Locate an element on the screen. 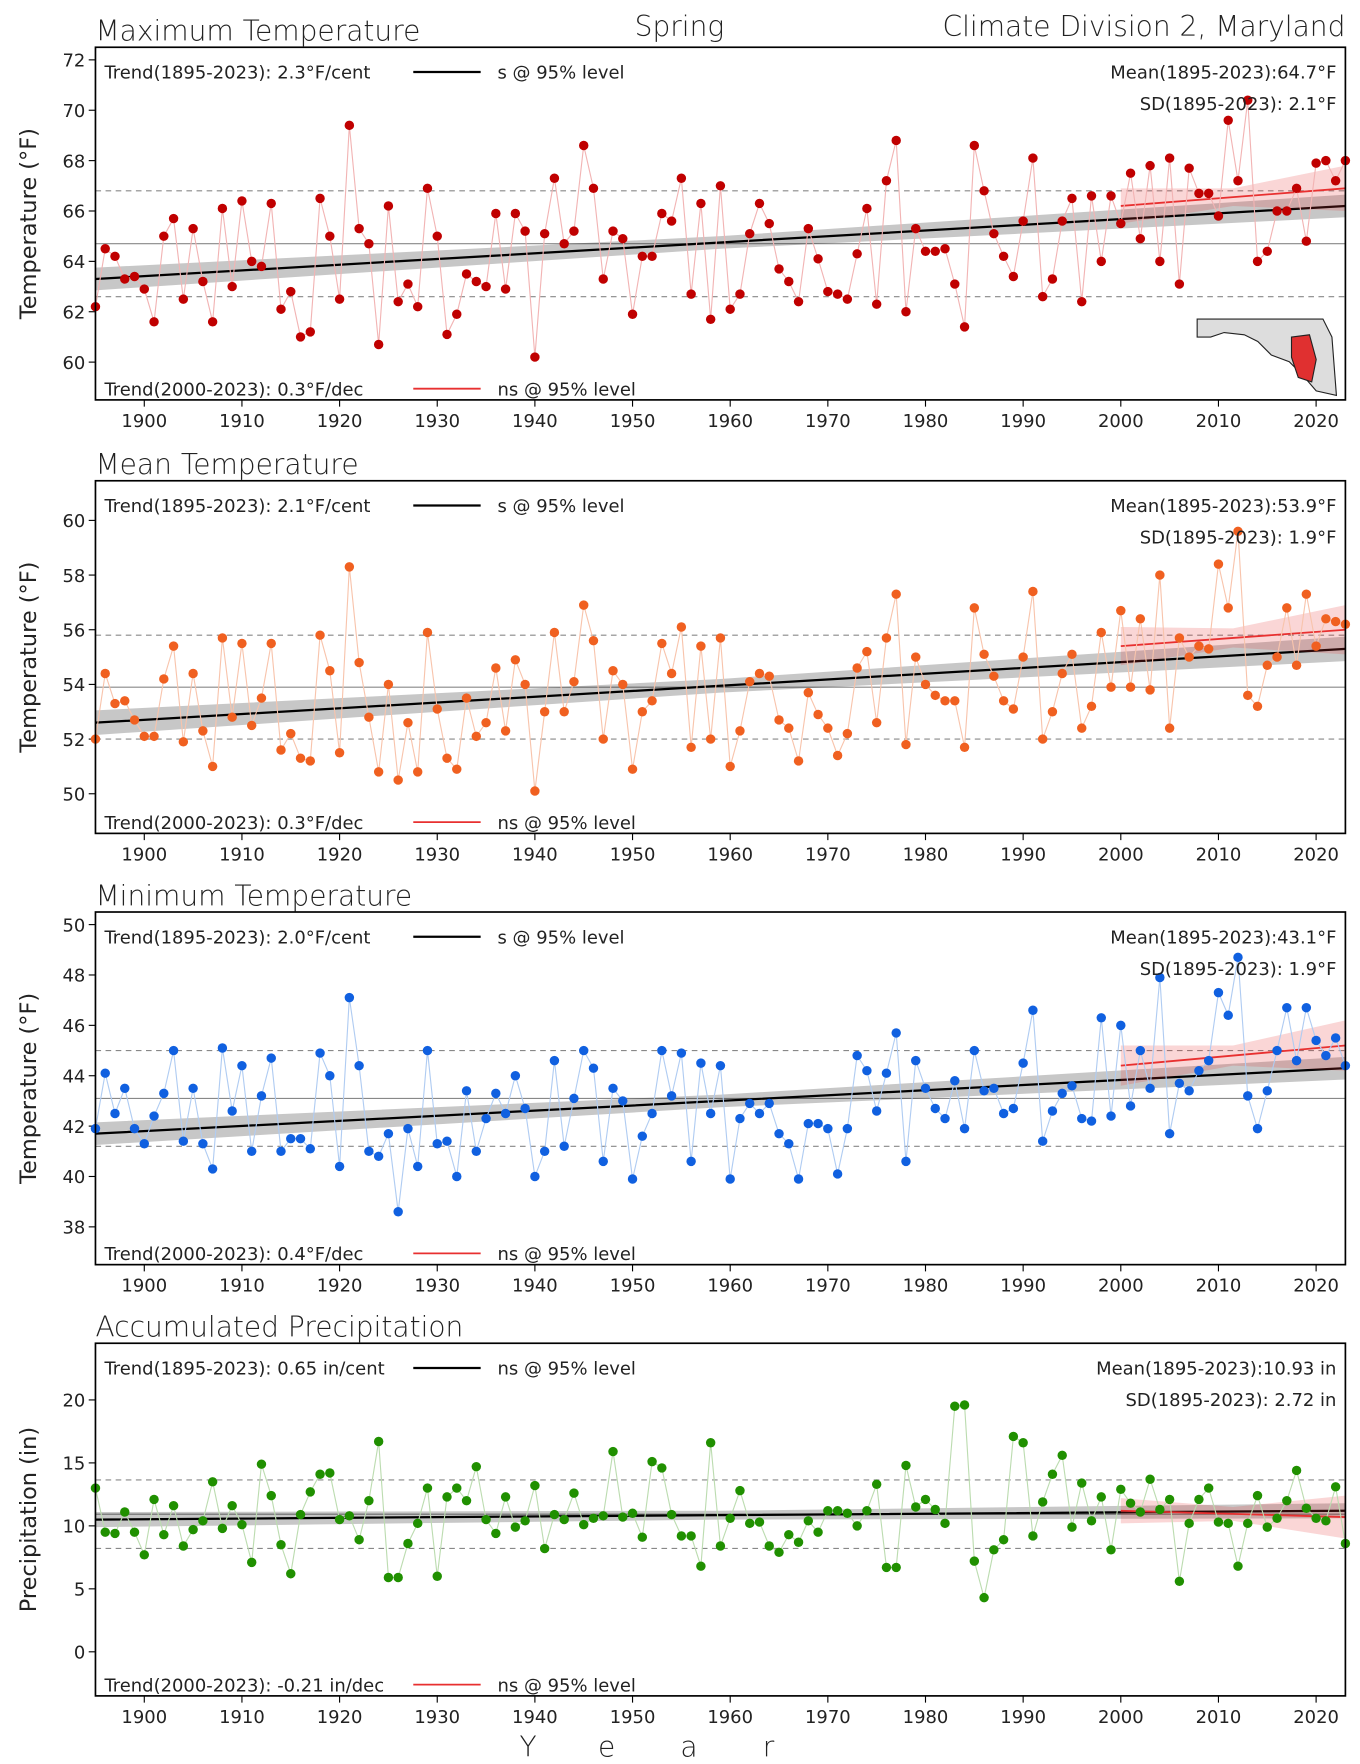  mean-label: Mean(1895-2023):10.93 in is located at coordinates (1216, 1369).